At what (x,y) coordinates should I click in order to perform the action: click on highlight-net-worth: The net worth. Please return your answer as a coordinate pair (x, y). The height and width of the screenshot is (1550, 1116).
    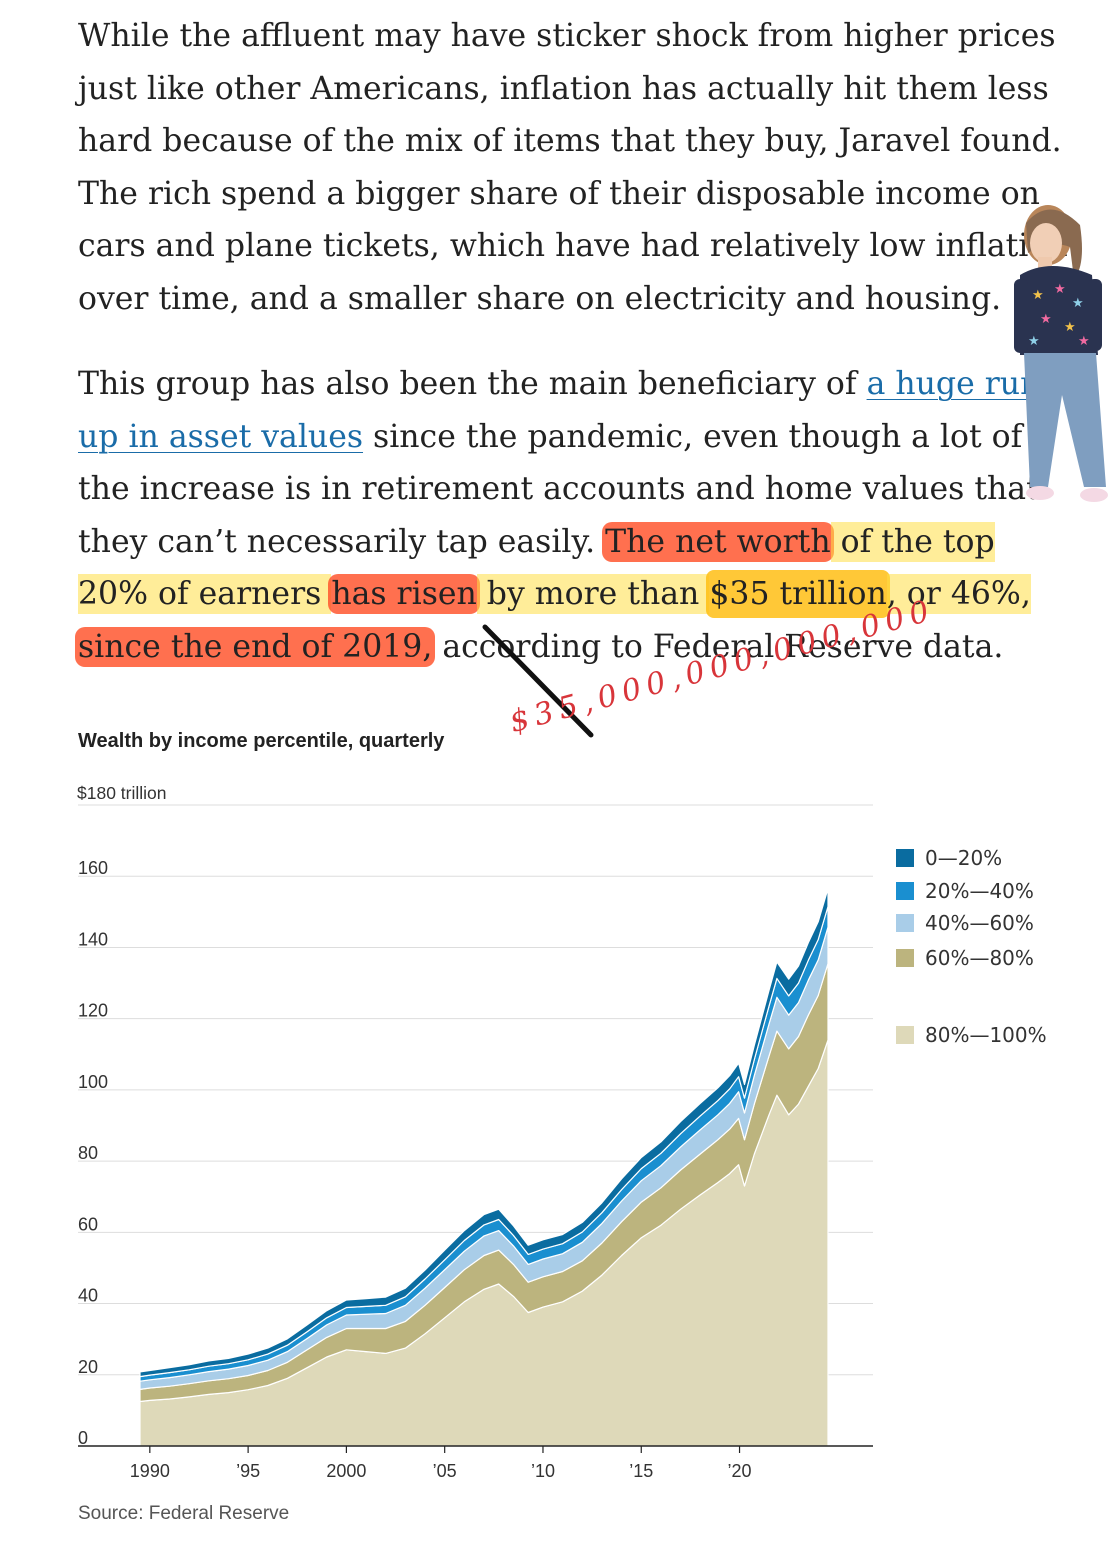
    Looking at the image, I should click on (718, 541).